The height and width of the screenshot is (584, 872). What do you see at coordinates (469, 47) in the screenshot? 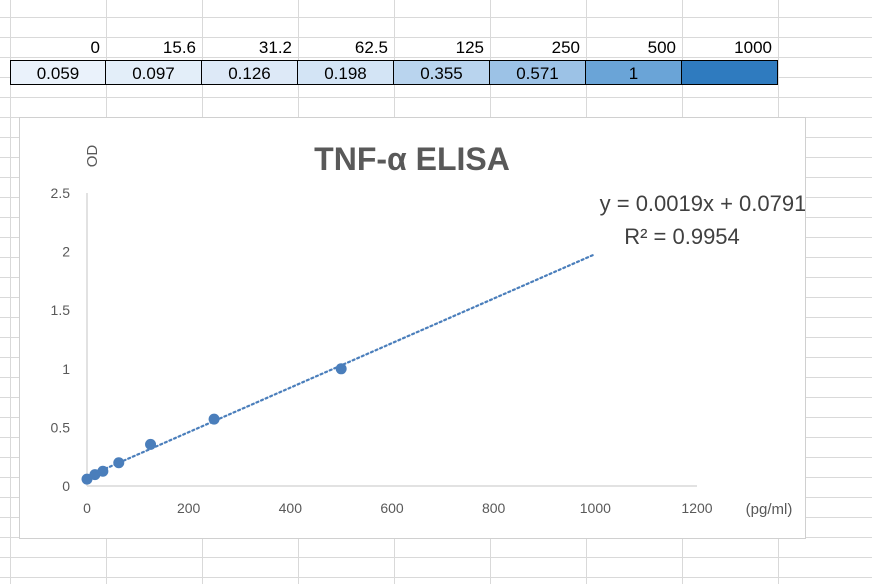
I see `header-cell: 125` at bounding box center [469, 47].